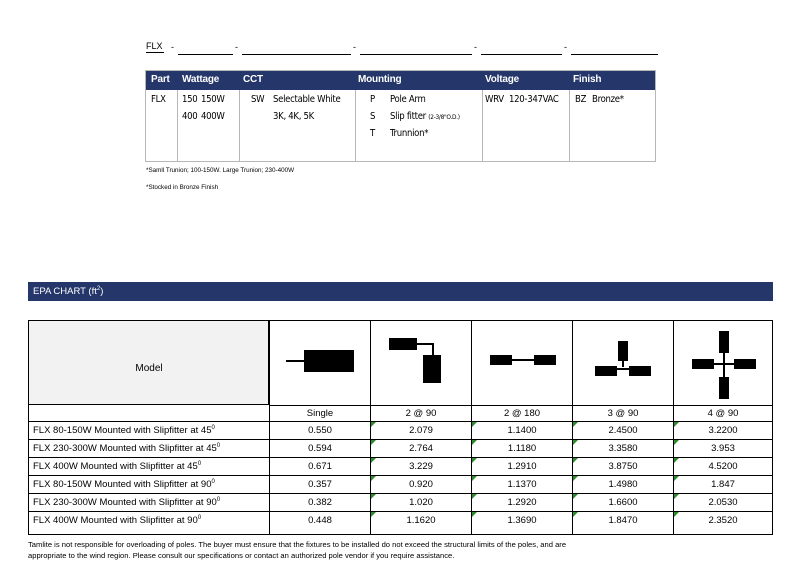 The height and width of the screenshot is (571, 800). What do you see at coordinates (723, 448) in the screenshot?
I see `epa-value: 3.953` at bounding box center [723, 448].